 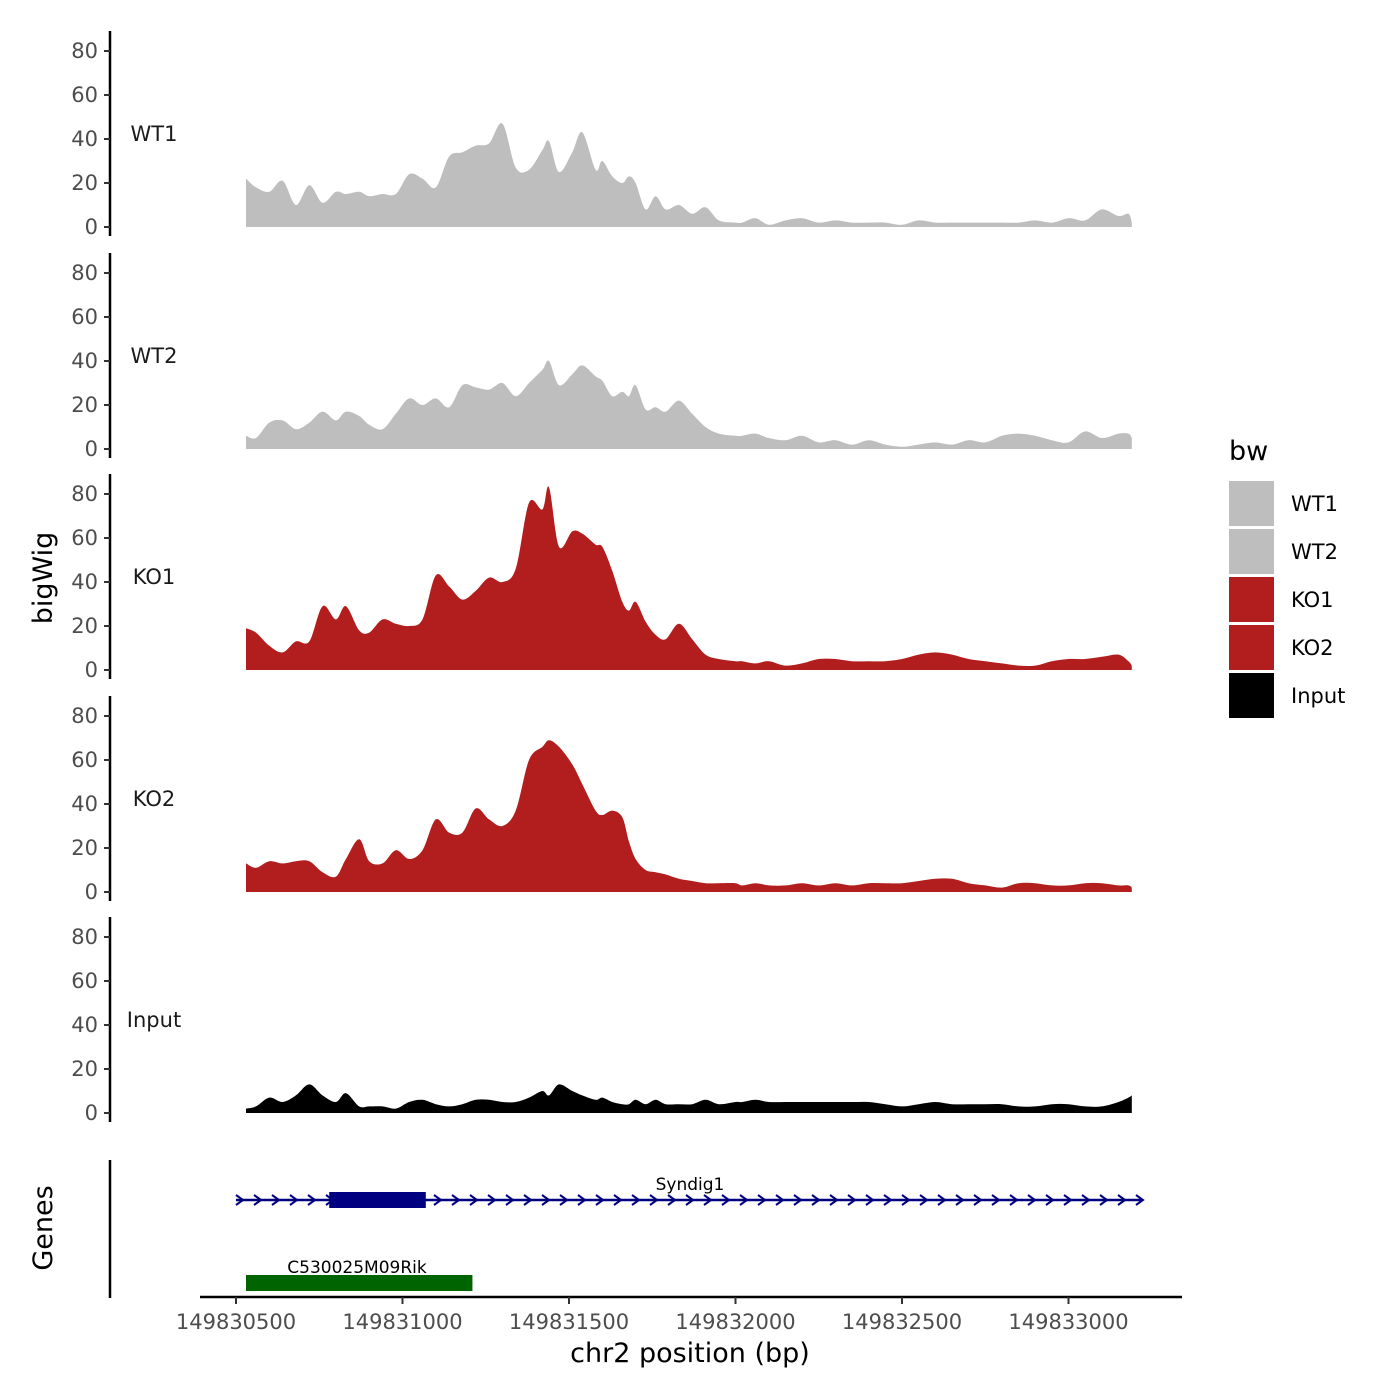 I want to click on x-tick-label: 149830500, so click(x=236, y=1322).